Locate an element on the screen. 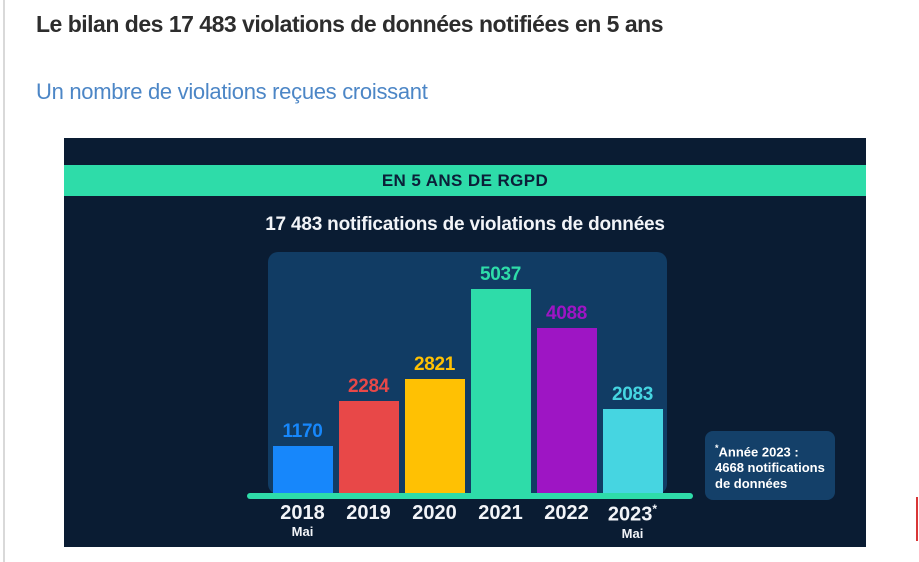 The image size is (919, 562). annotation-line: *Année 2023 : is located at coordinates (757, 451).